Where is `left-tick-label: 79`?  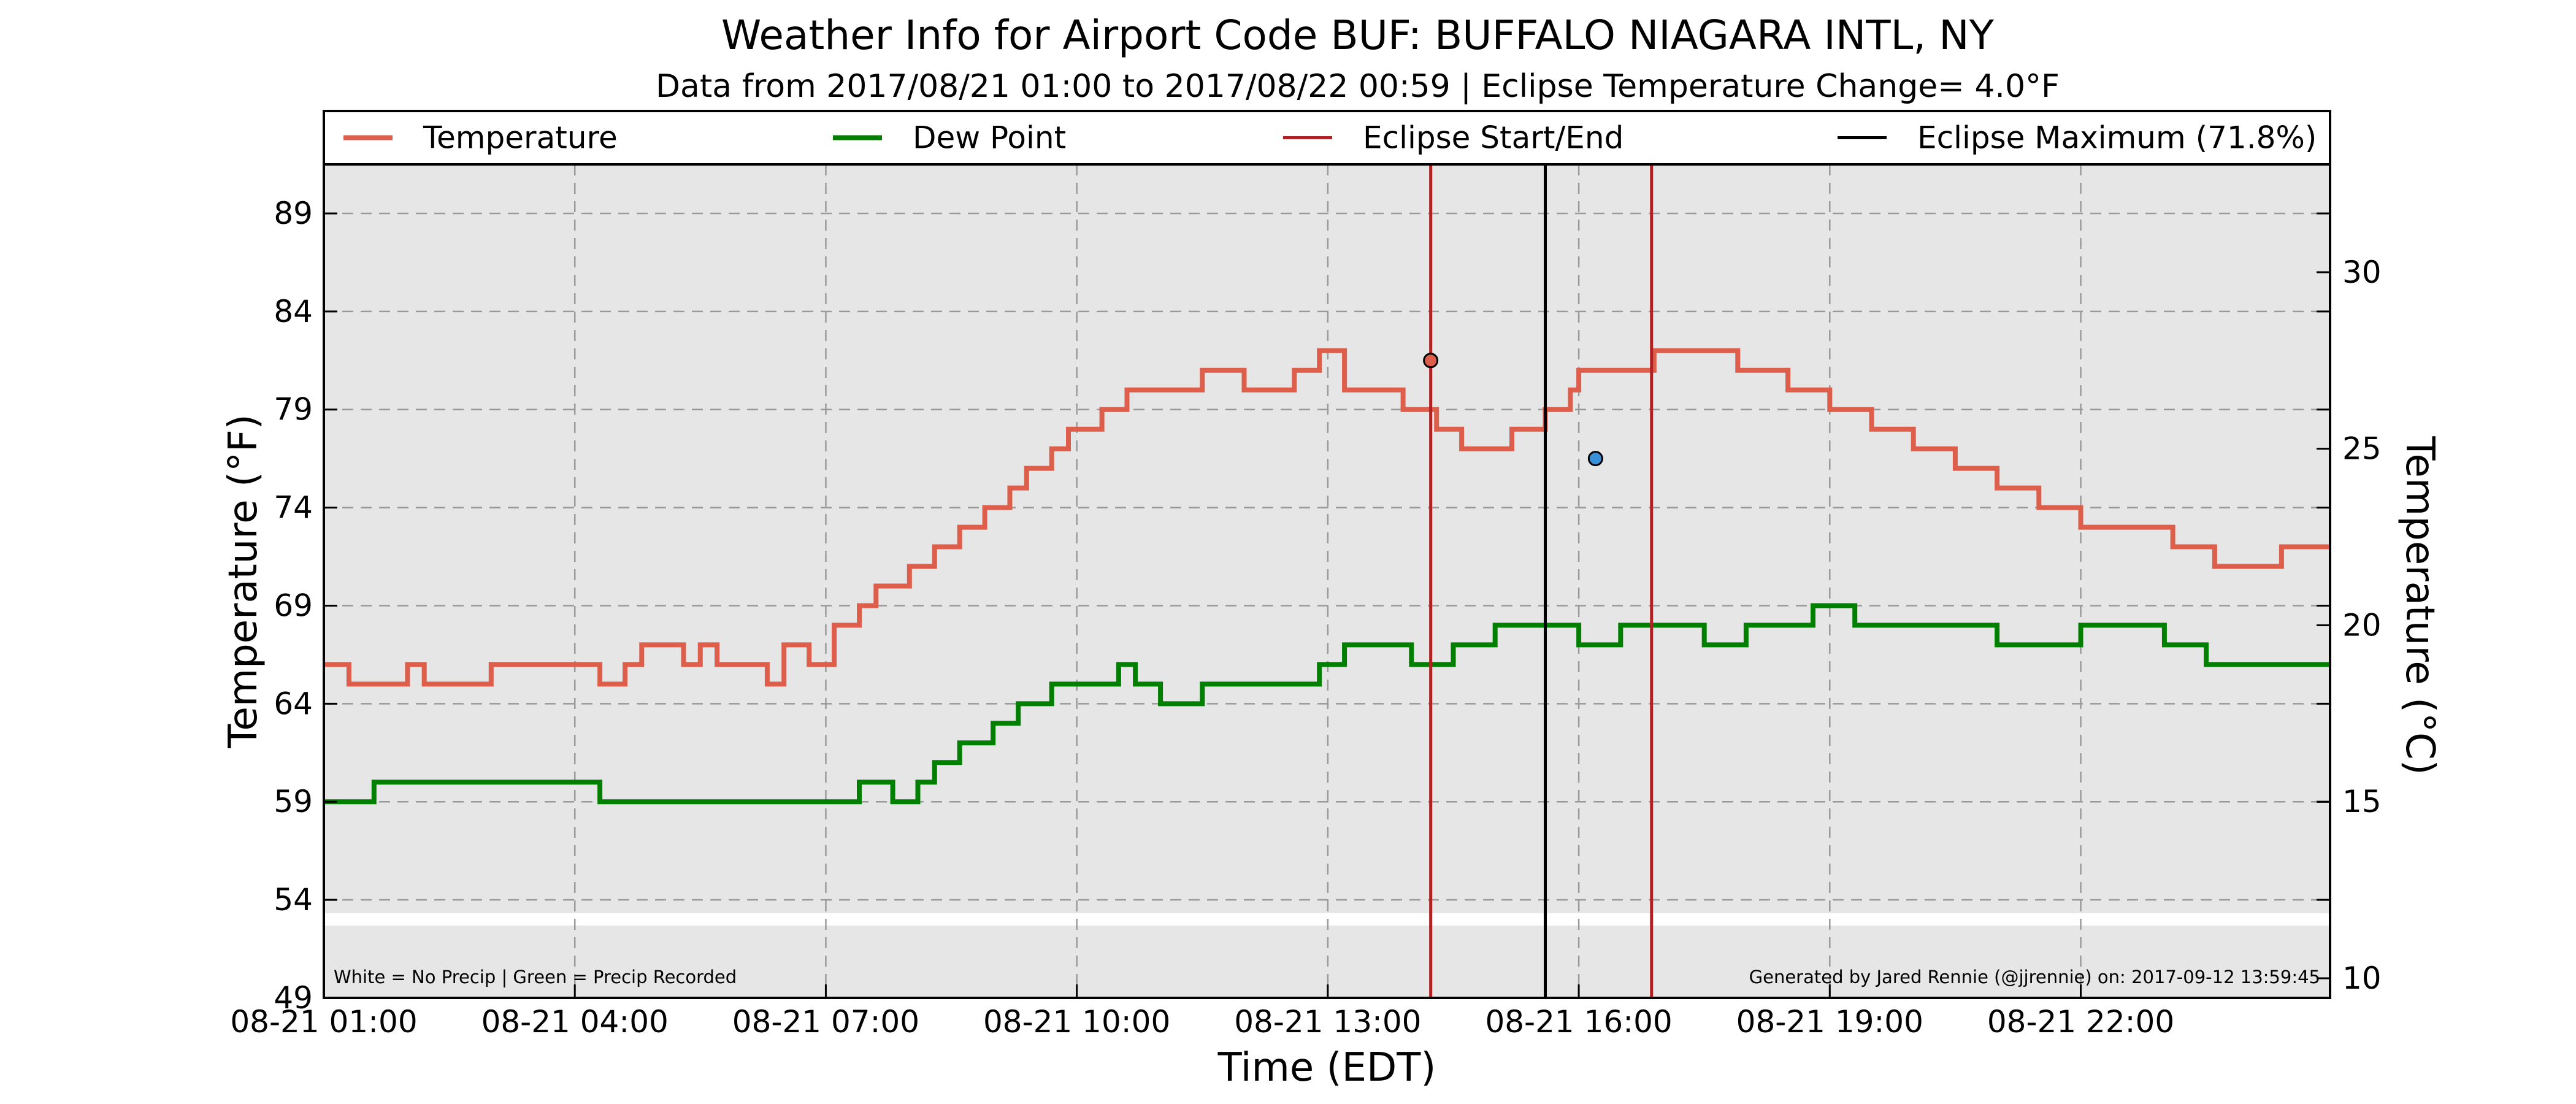 left-tick-label: 79 is located at coordinates (293, 409).